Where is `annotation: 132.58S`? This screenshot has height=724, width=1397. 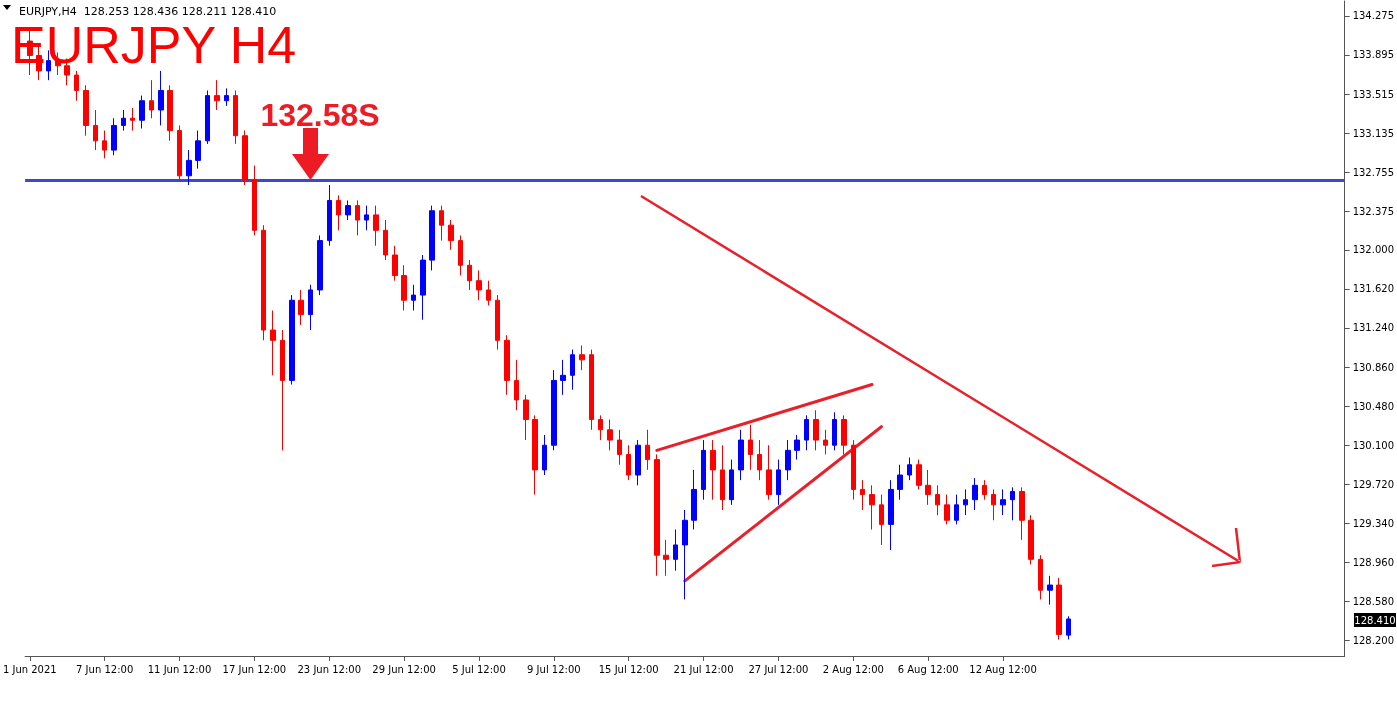 annotation: 132.58S is located at coordinates (320, 115).